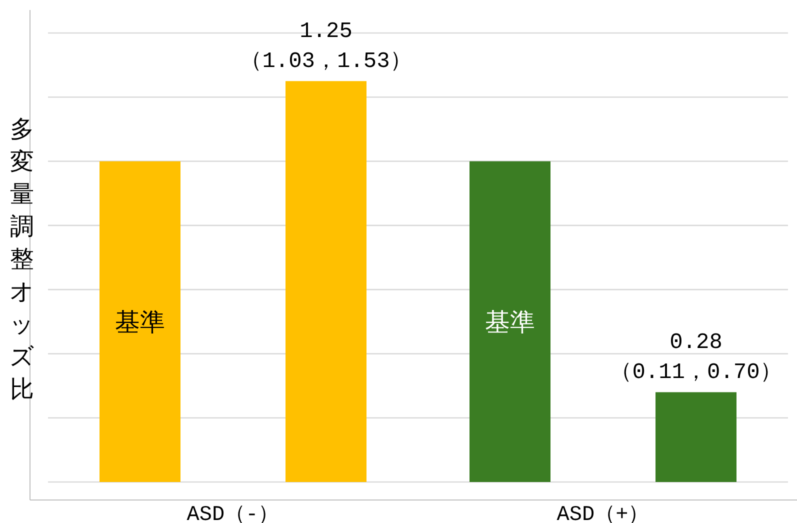 Image resolution: width=797 pixels, height=523 pixels. What do you see at coordinates (326, 46) in the screenshot?
I see `data-label: 1.25 （1.03，1.53）` at bounding box center [326, 46].